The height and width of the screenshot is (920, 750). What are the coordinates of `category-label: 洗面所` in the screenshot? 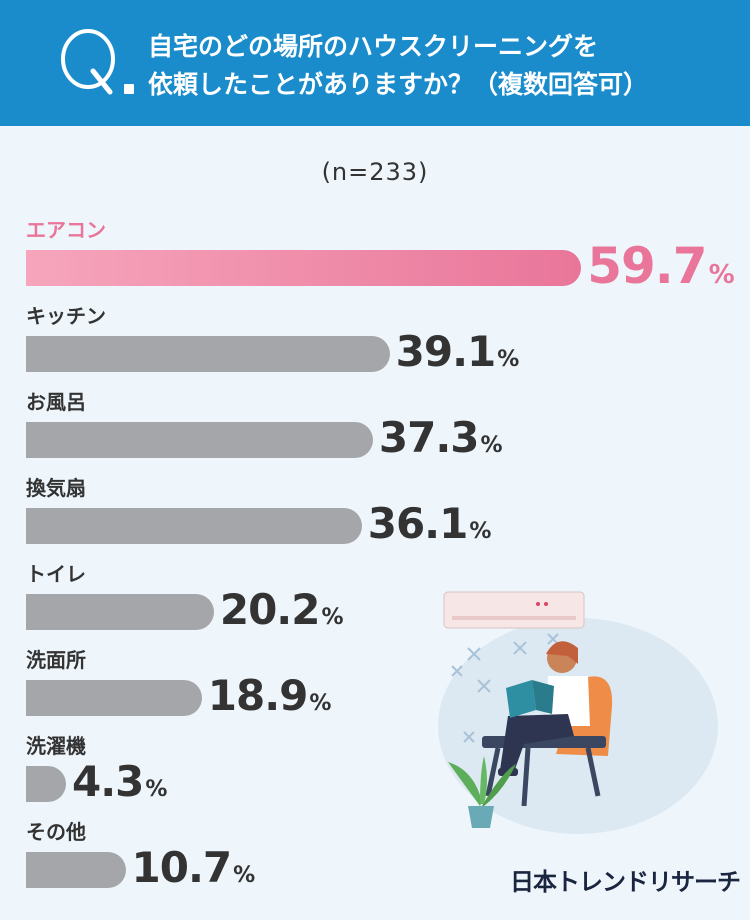 It's located at (56, 660).